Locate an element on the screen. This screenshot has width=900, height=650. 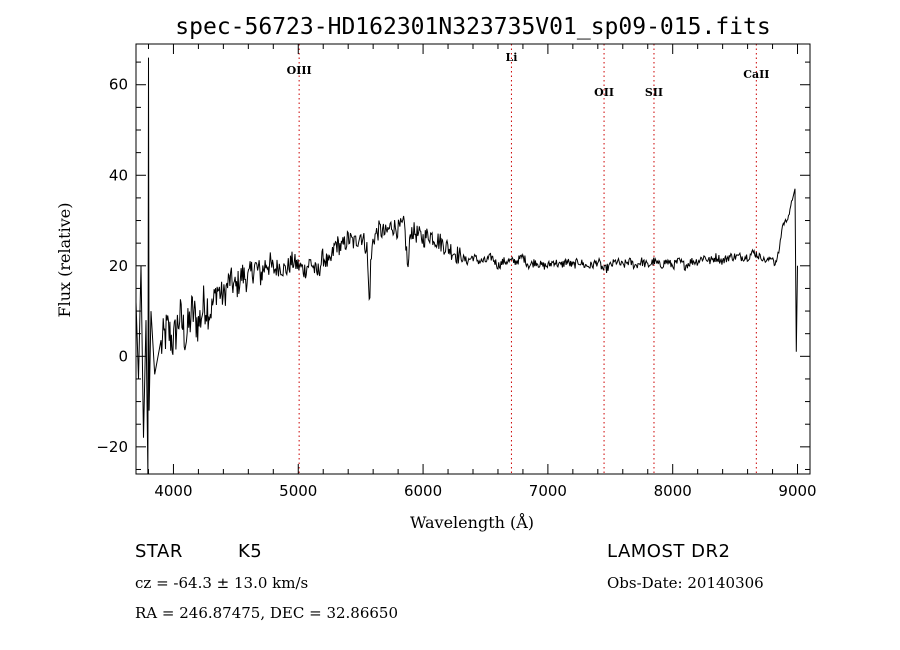
coordinates-readout: RA = 246.87475, DEC = 32.86650 is located at coordinates (267, 613).